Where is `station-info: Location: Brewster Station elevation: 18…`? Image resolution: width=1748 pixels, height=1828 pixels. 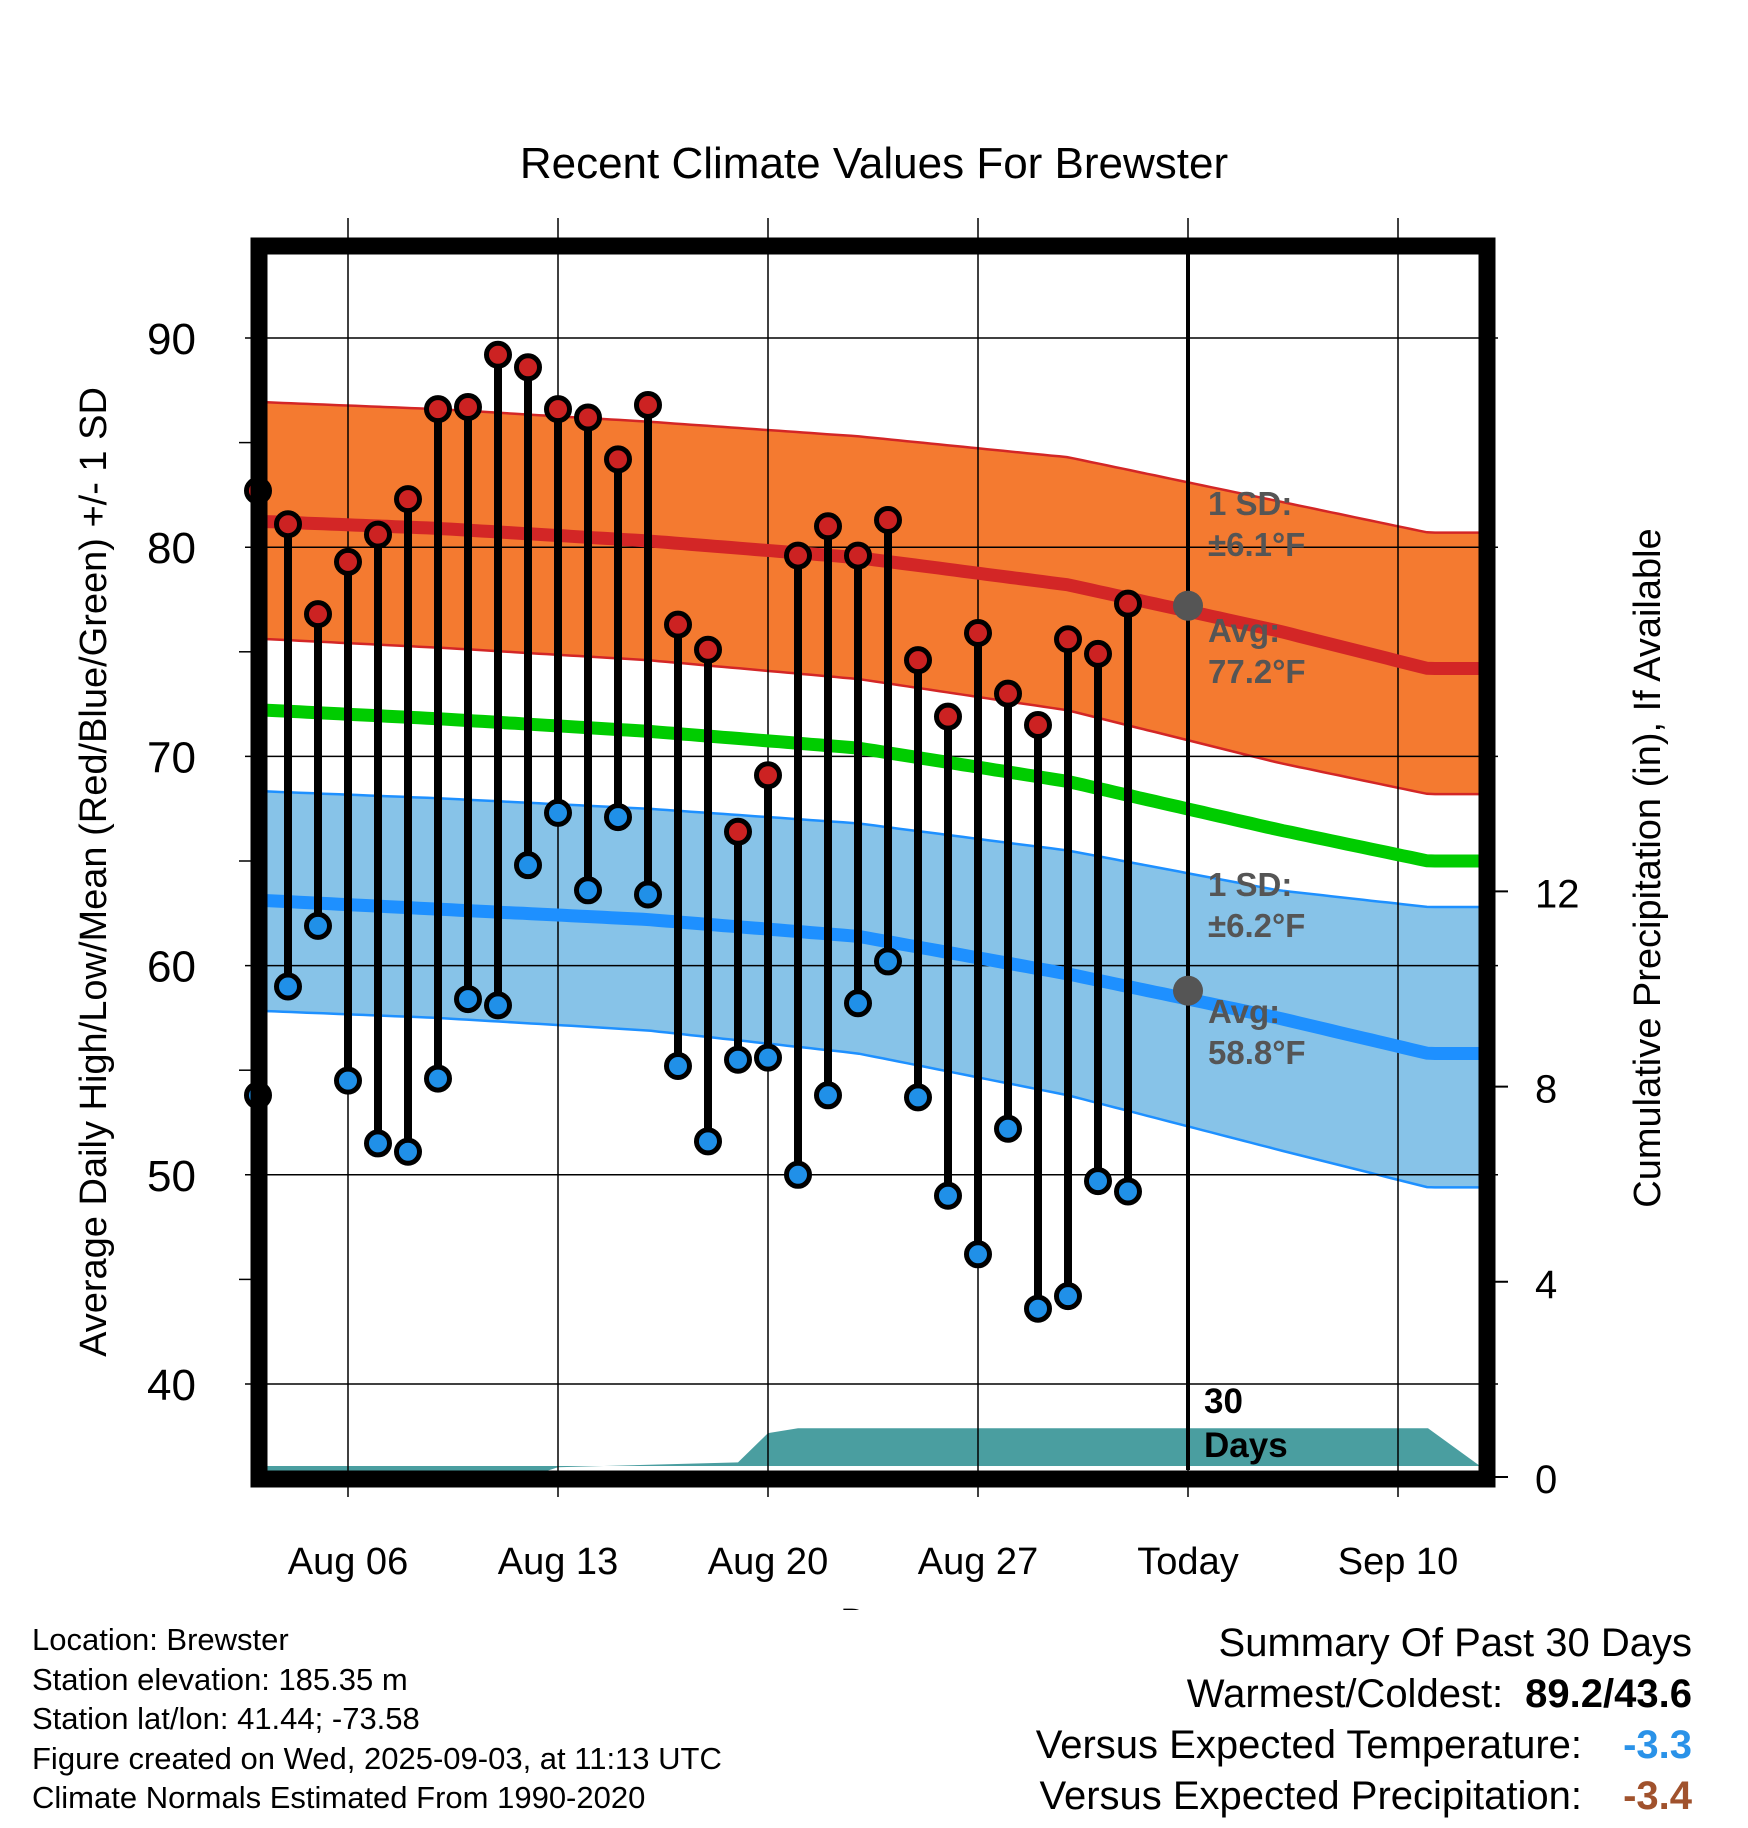 station-info: Location: Brewster Station elevation: 18… is located at coordinates (377, 1719).